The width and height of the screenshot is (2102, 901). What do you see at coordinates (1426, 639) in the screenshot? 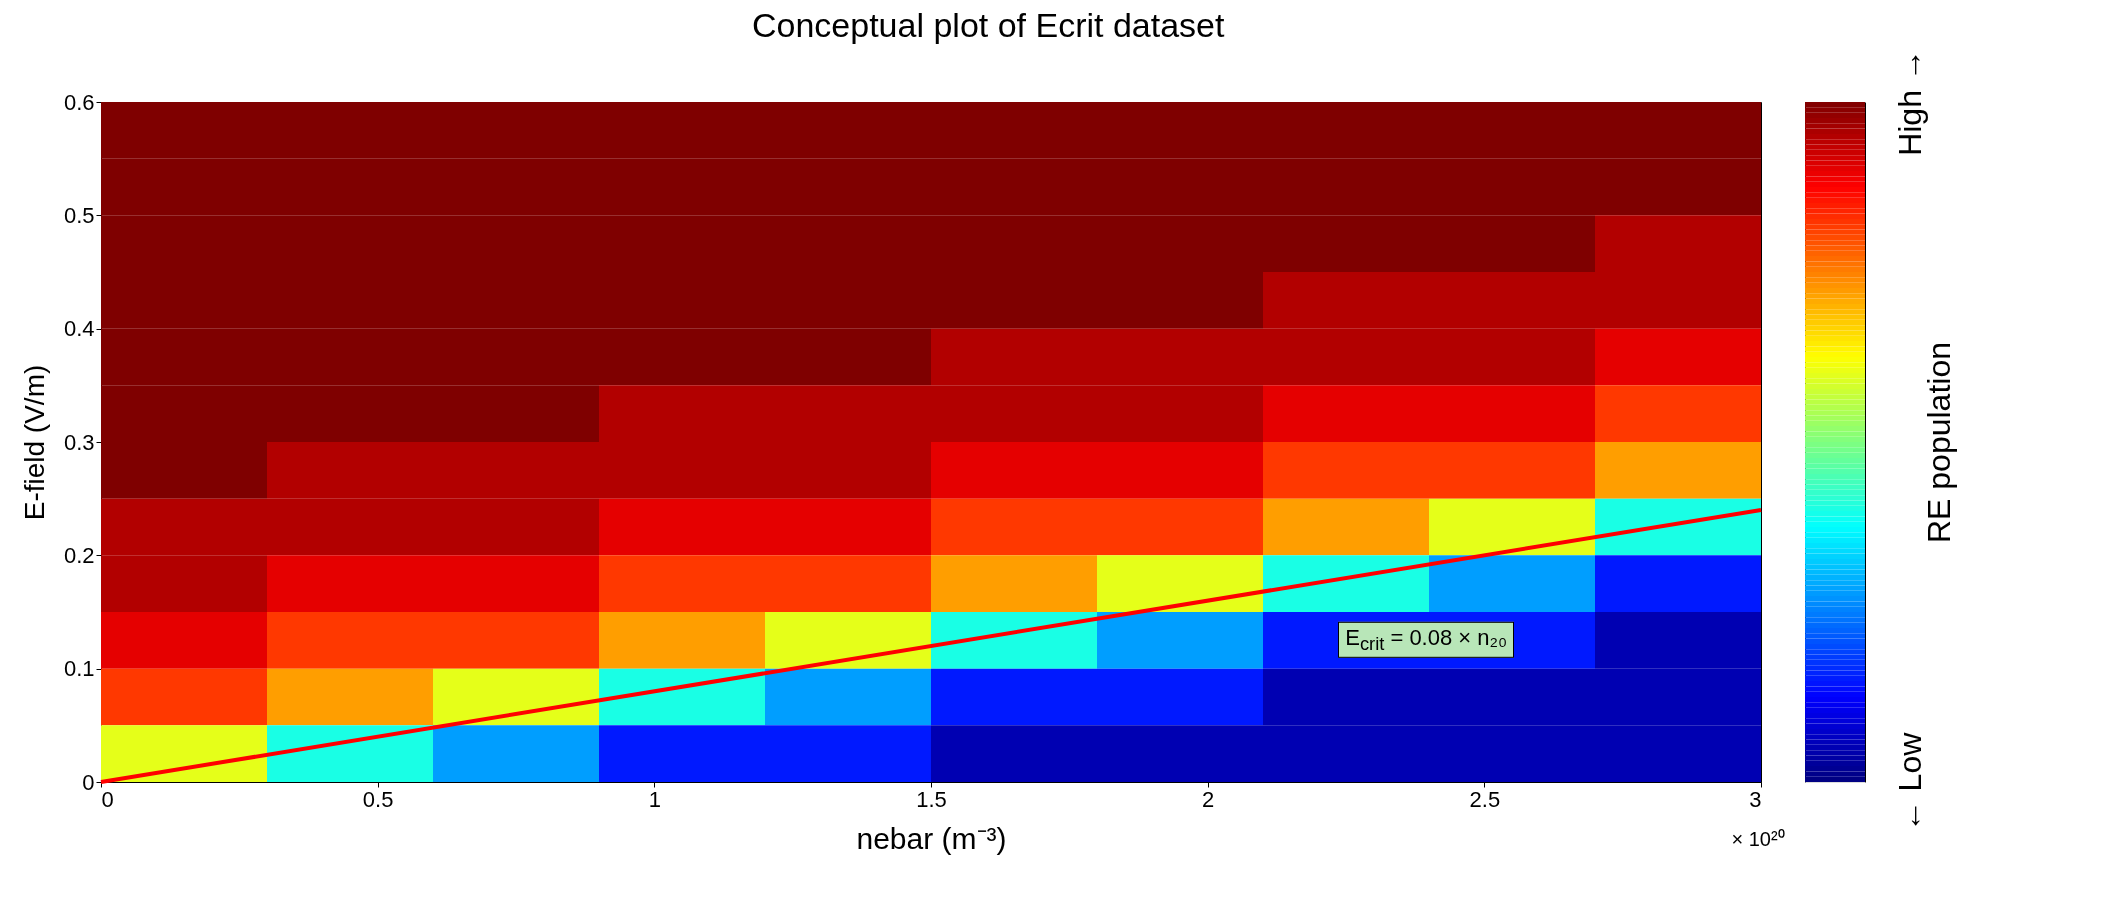
I see `formula-label: E$_{crit}$ = 0.08 × n₂₀` at bounding box center [1426, 639].